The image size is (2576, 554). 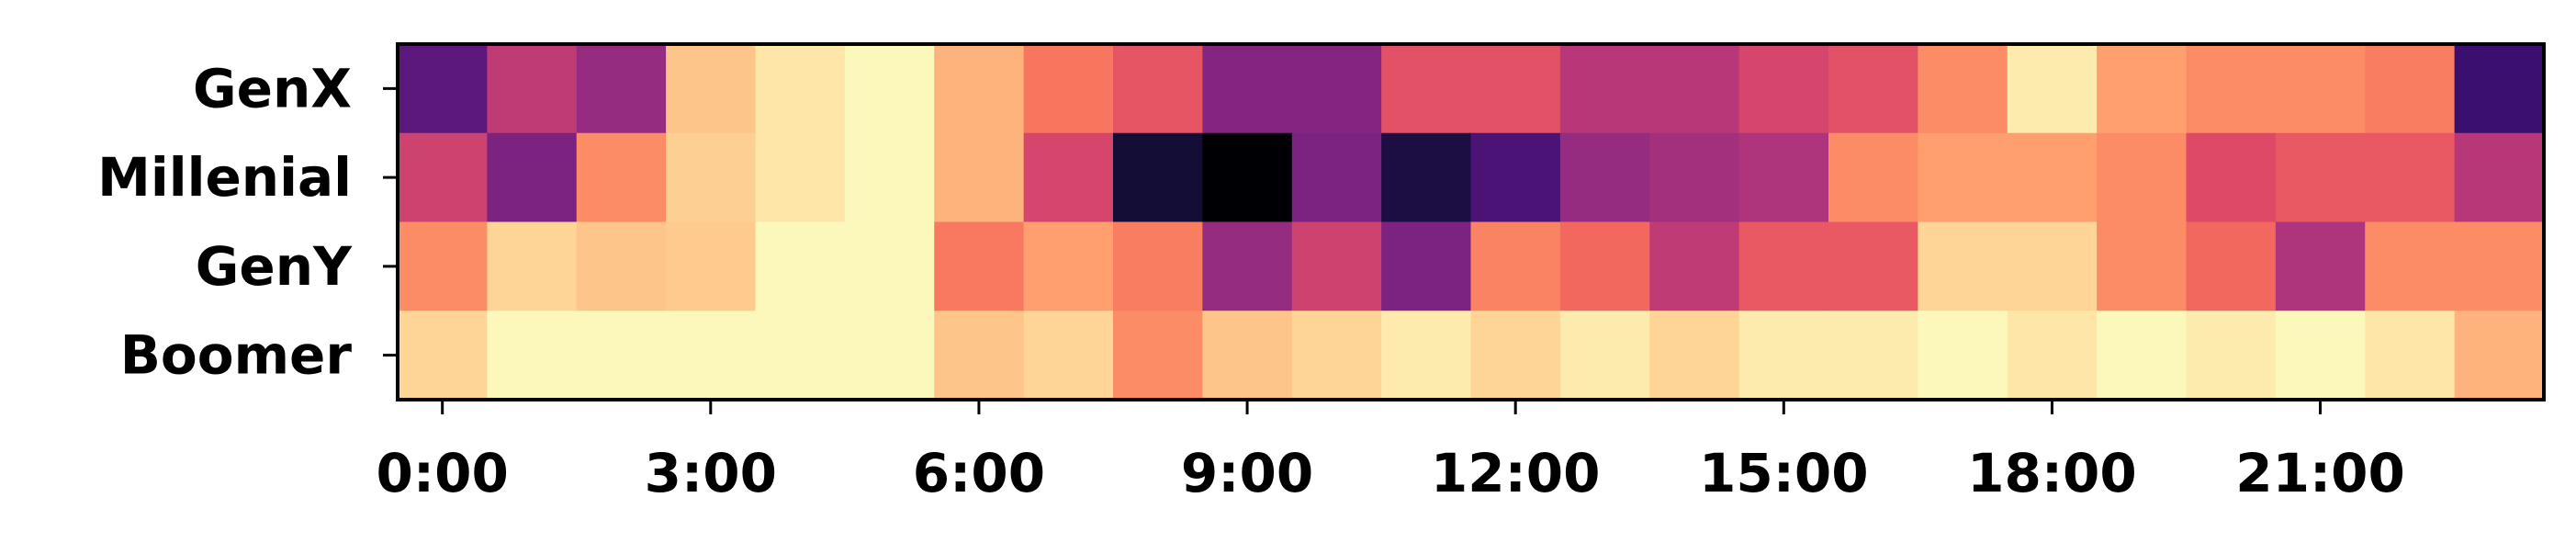 What do you see at coordinates (2052, 473) in the screenshot?
I see `x-tick-label: 18:00` at bounding box center [2052, 473].